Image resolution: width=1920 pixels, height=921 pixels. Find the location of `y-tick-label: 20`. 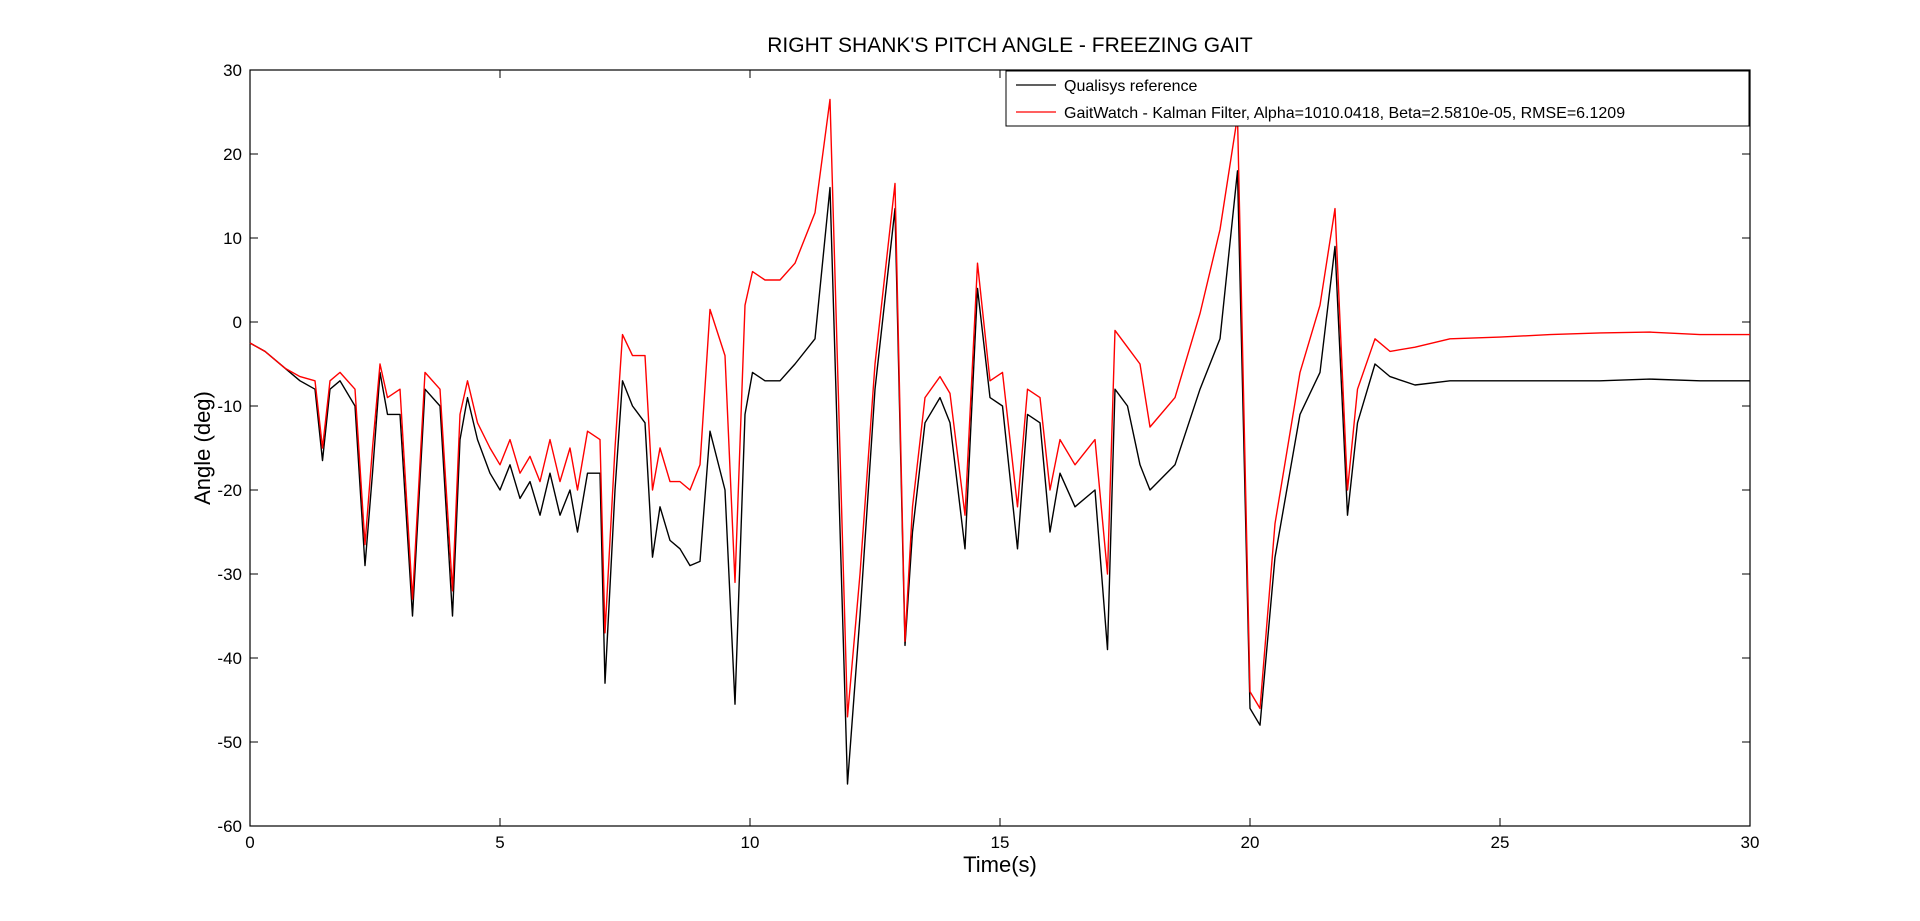

y-tick-label: 20 is located at coordinates (232, 154).